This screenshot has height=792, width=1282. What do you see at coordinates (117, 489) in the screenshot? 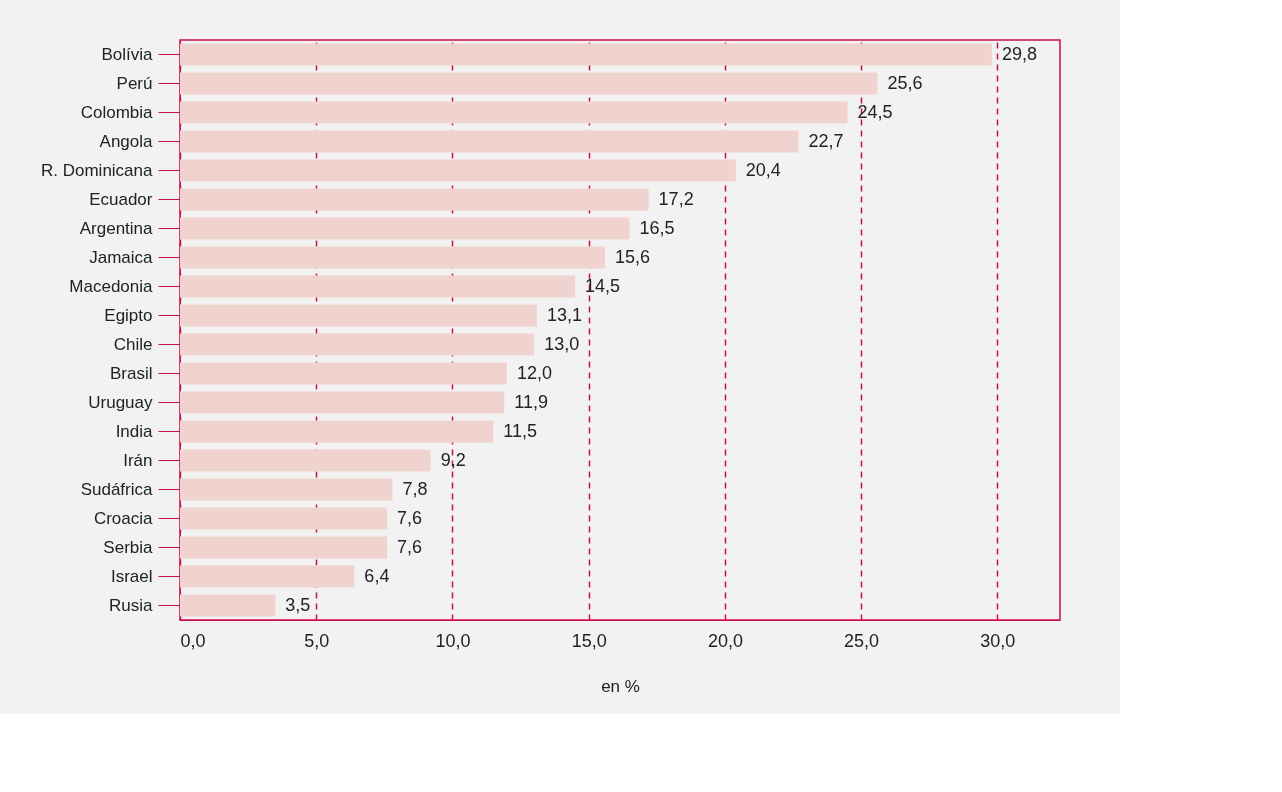
I see `y-tick-label: Sudáfrica` at bounding box center [117, 489].